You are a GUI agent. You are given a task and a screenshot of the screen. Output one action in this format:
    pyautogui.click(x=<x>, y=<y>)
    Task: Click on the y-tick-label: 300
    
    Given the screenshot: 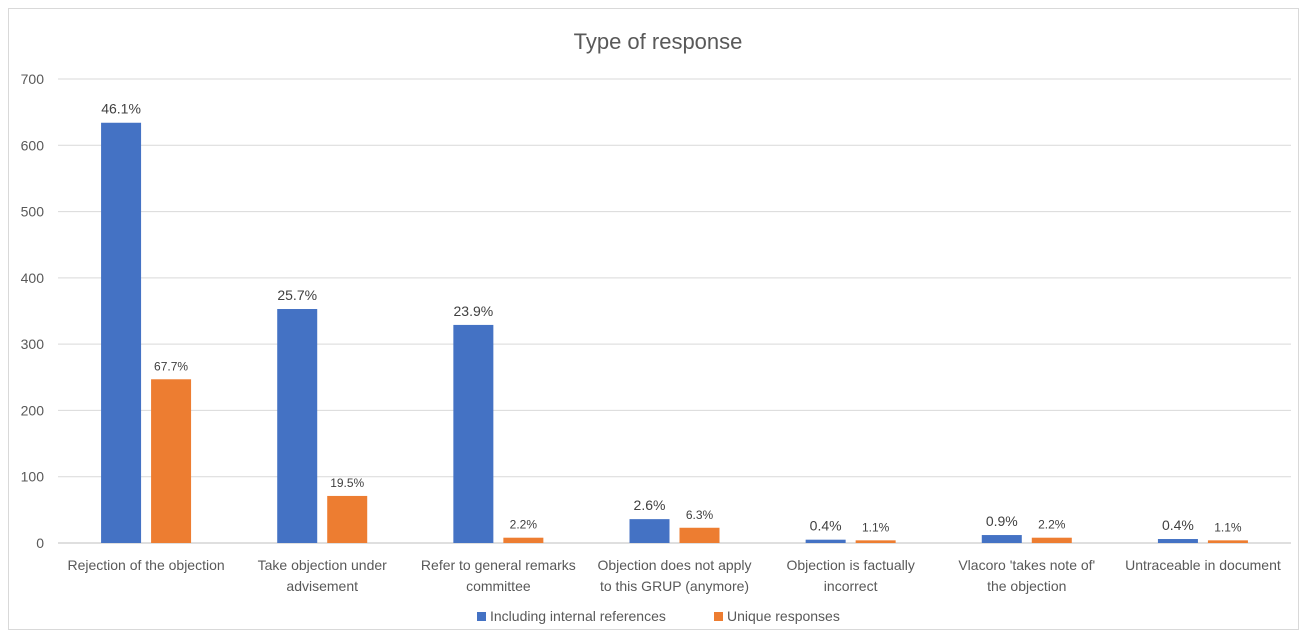 What is the action you would take?
    pyautogui.click(x=33, y=344)
    